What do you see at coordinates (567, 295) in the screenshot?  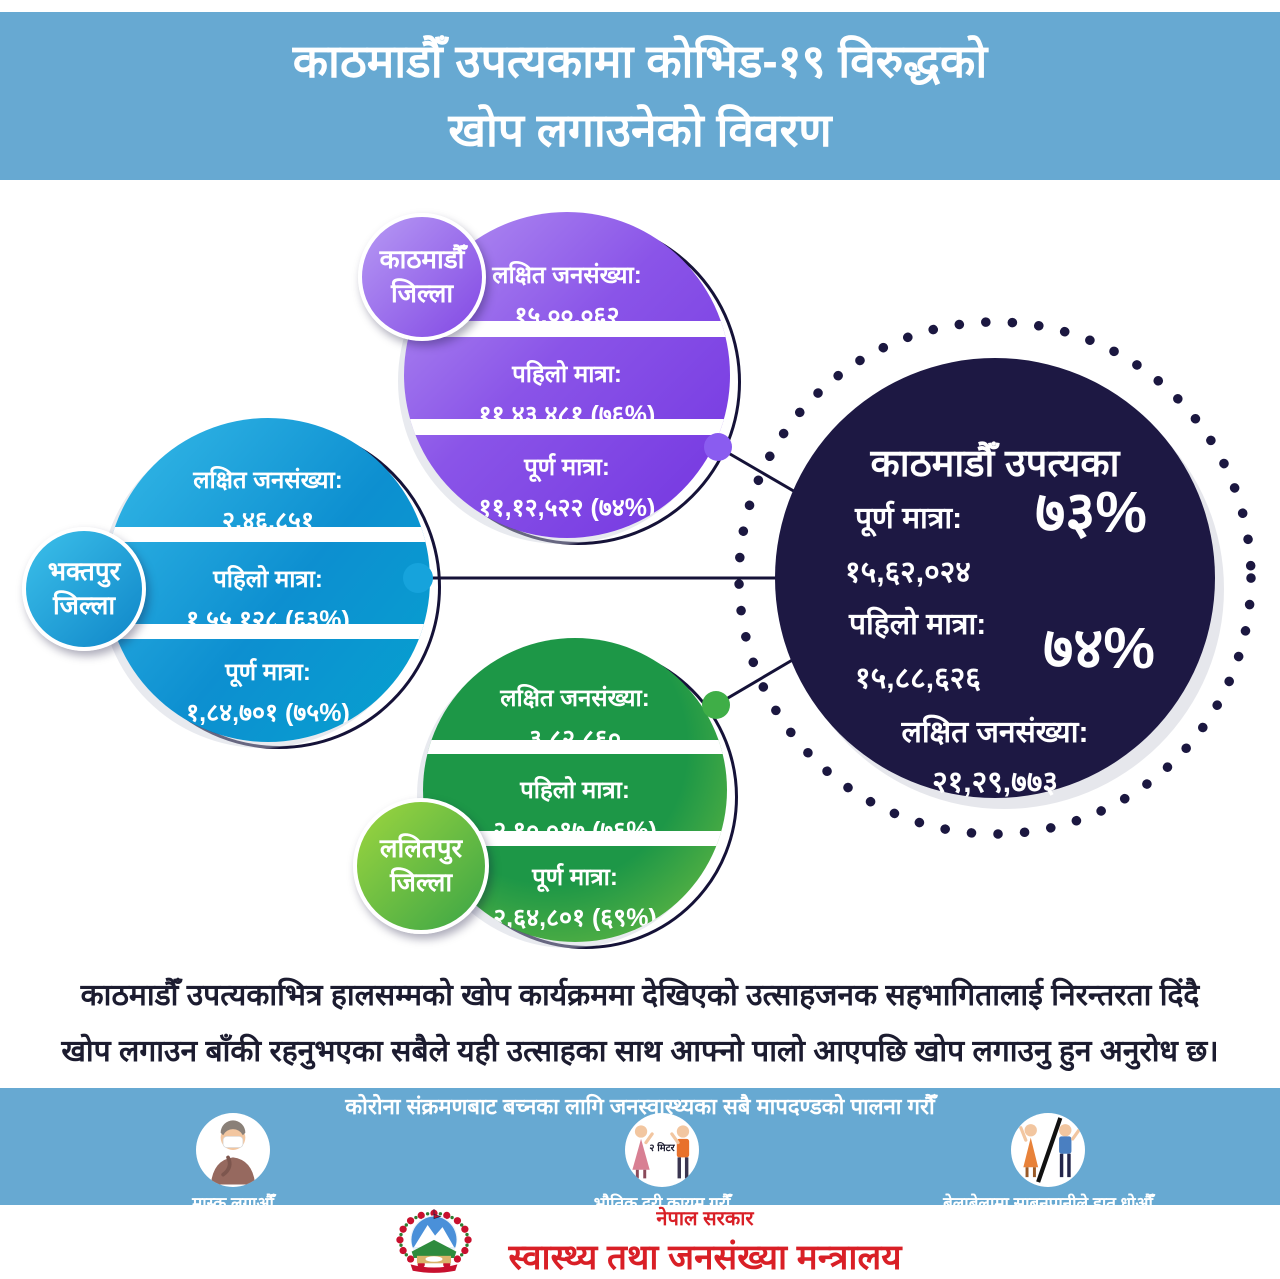 I see `kathmandu-target-zone: लक्षित जनसंख्या: १५,००,०६२` at bounding box center [567, 295].